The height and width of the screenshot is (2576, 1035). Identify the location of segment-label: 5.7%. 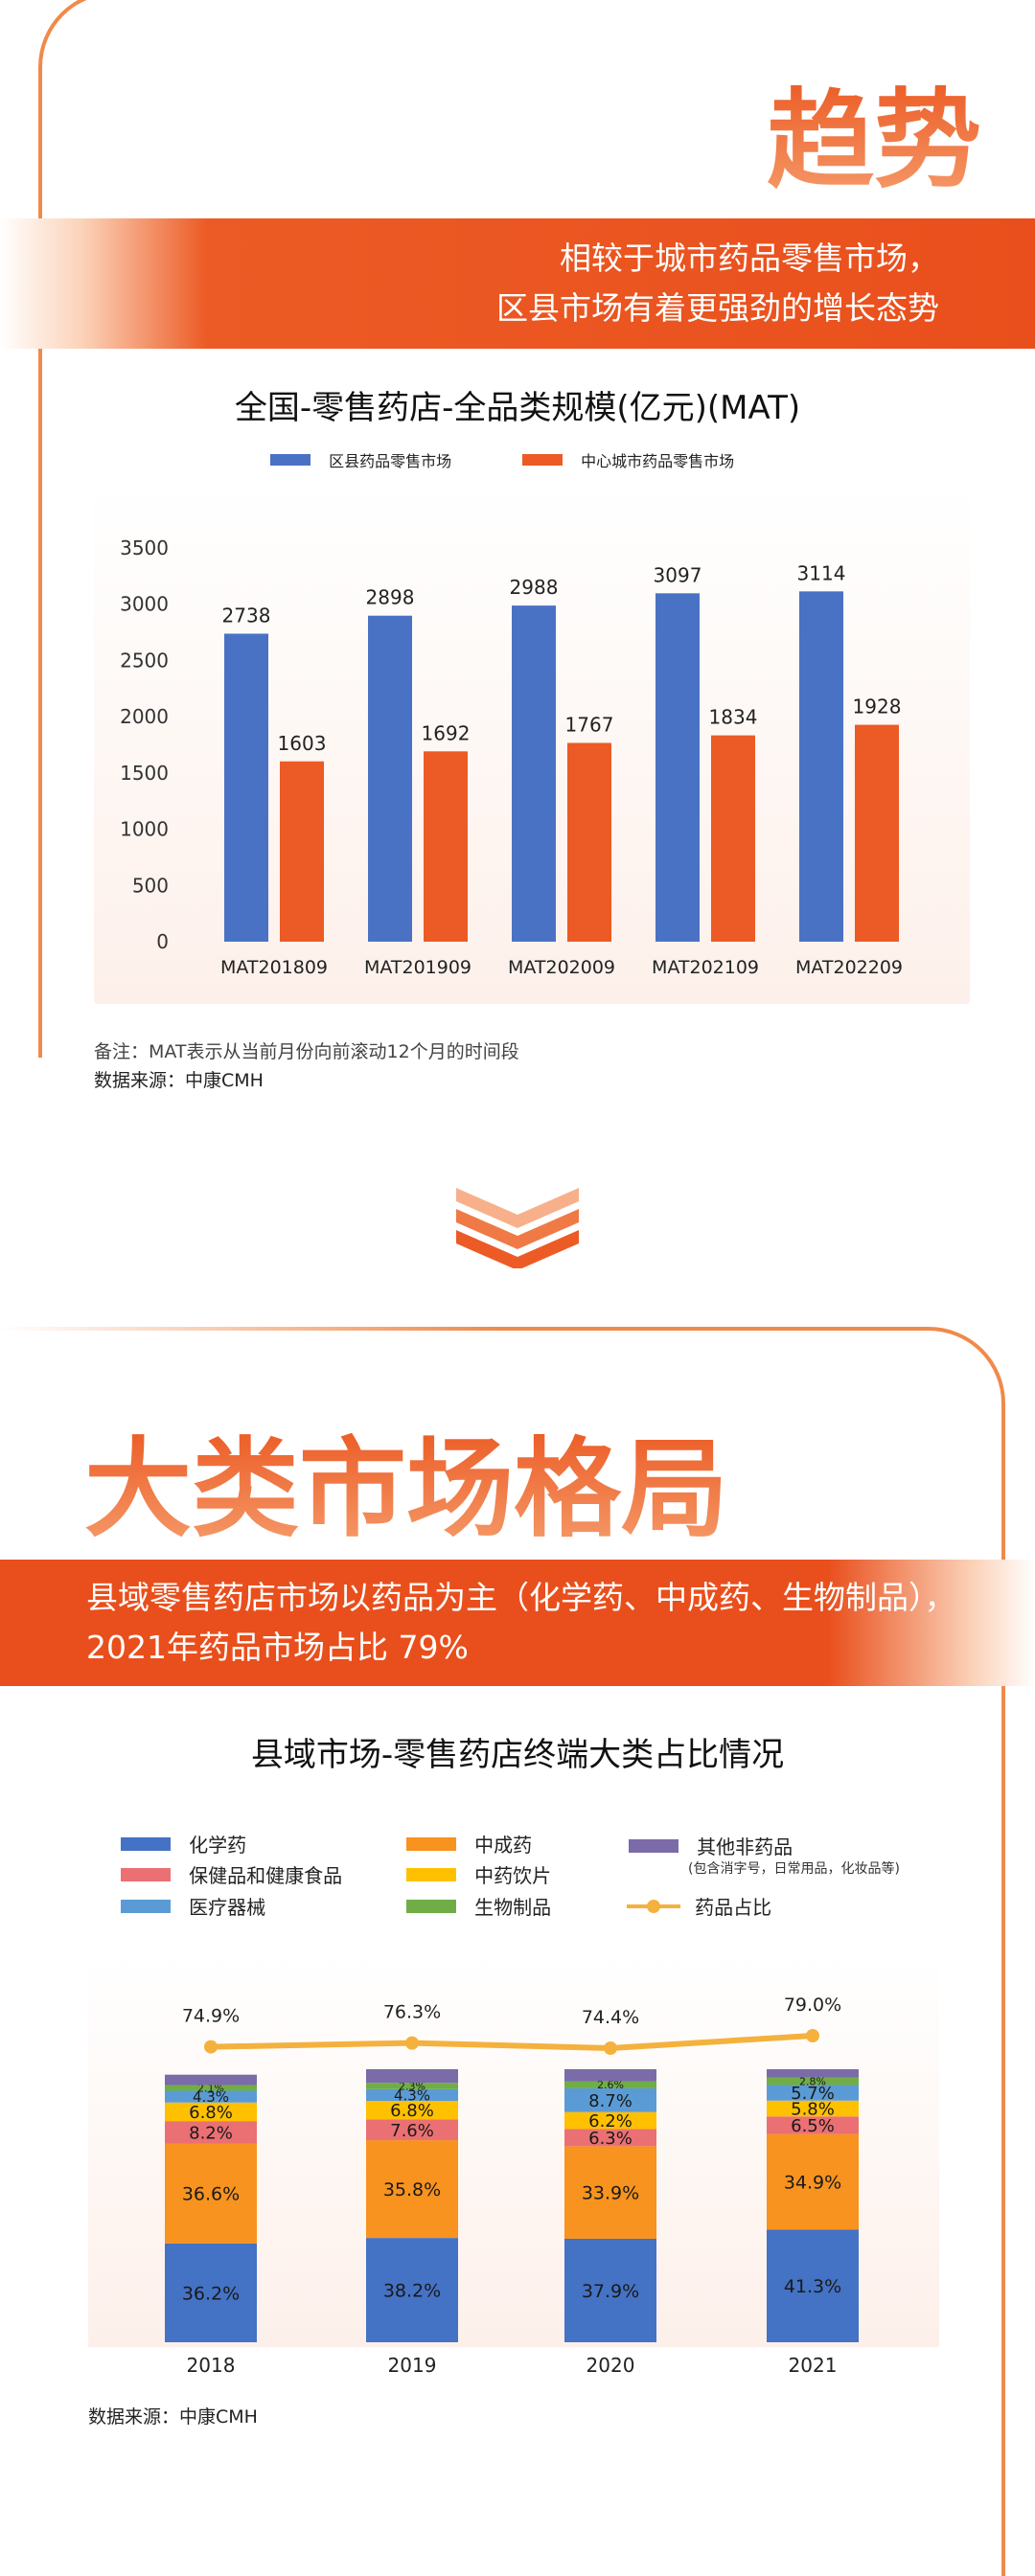
(813, 2094).